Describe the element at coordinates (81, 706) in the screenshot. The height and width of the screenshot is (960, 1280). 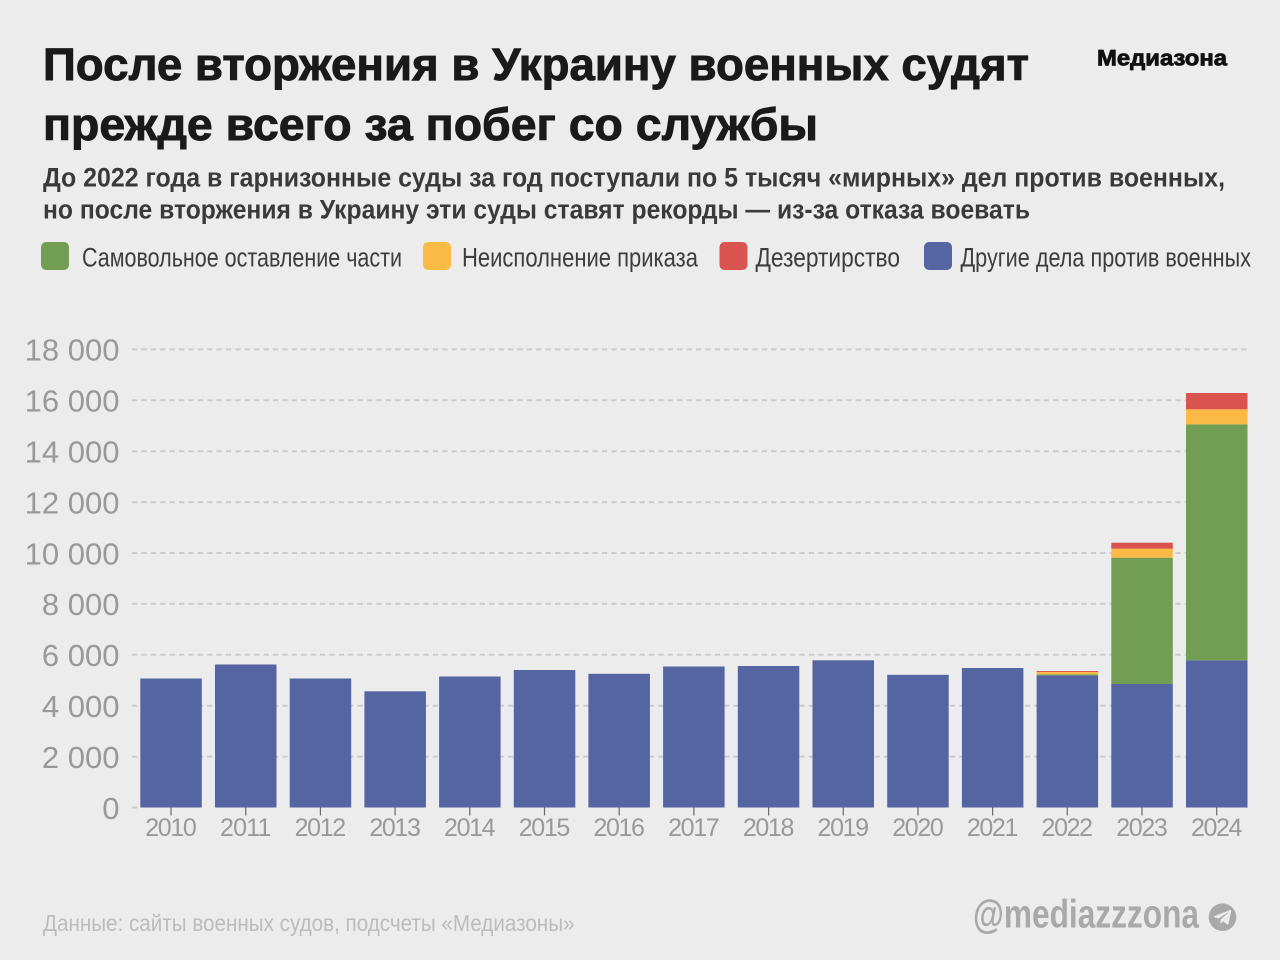
I see `svg-text: 4 000` at that location.